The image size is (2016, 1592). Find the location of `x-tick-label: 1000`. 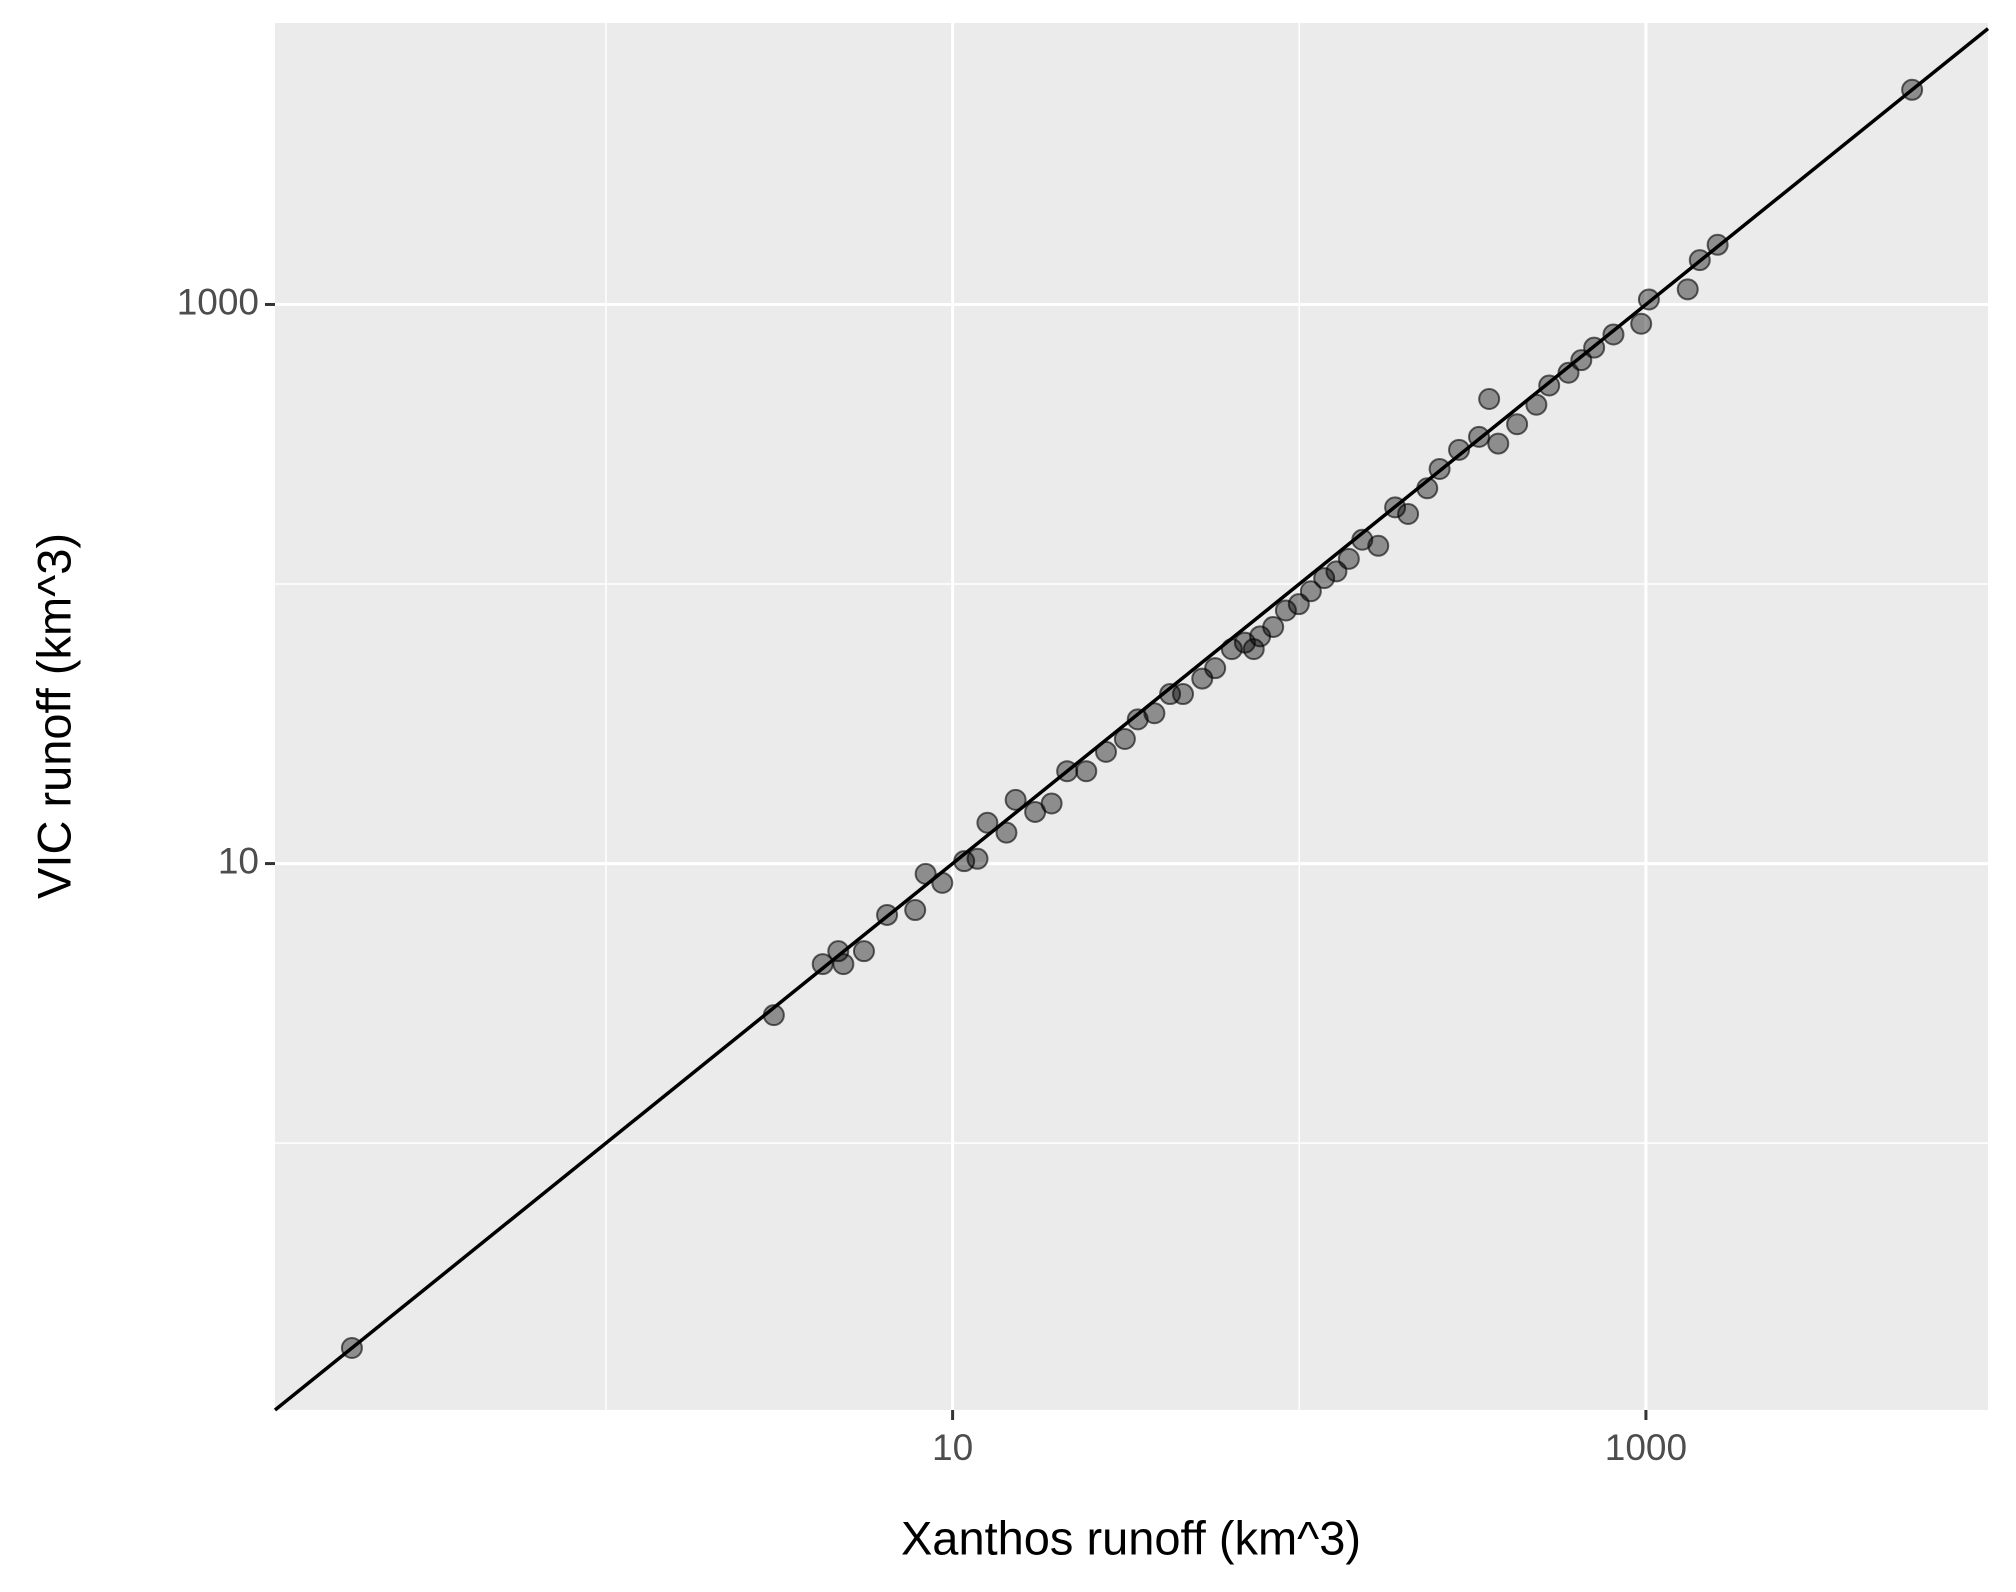

x-tick-label: 1000 is located at coordinates (1646, 1447).